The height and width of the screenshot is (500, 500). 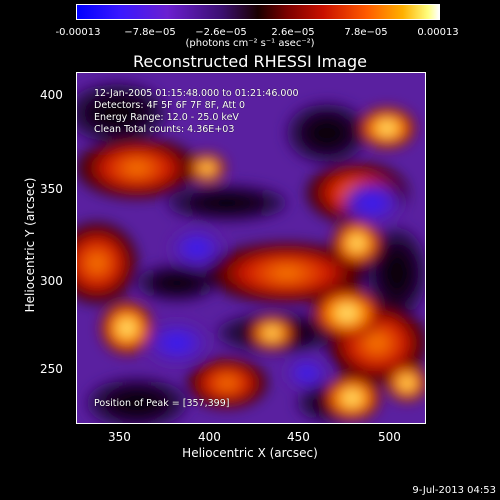 What do you see at coordinates (209, 437) in the screenshot?
I see `x-tick-label: 400` at bounding box center [209, 437].